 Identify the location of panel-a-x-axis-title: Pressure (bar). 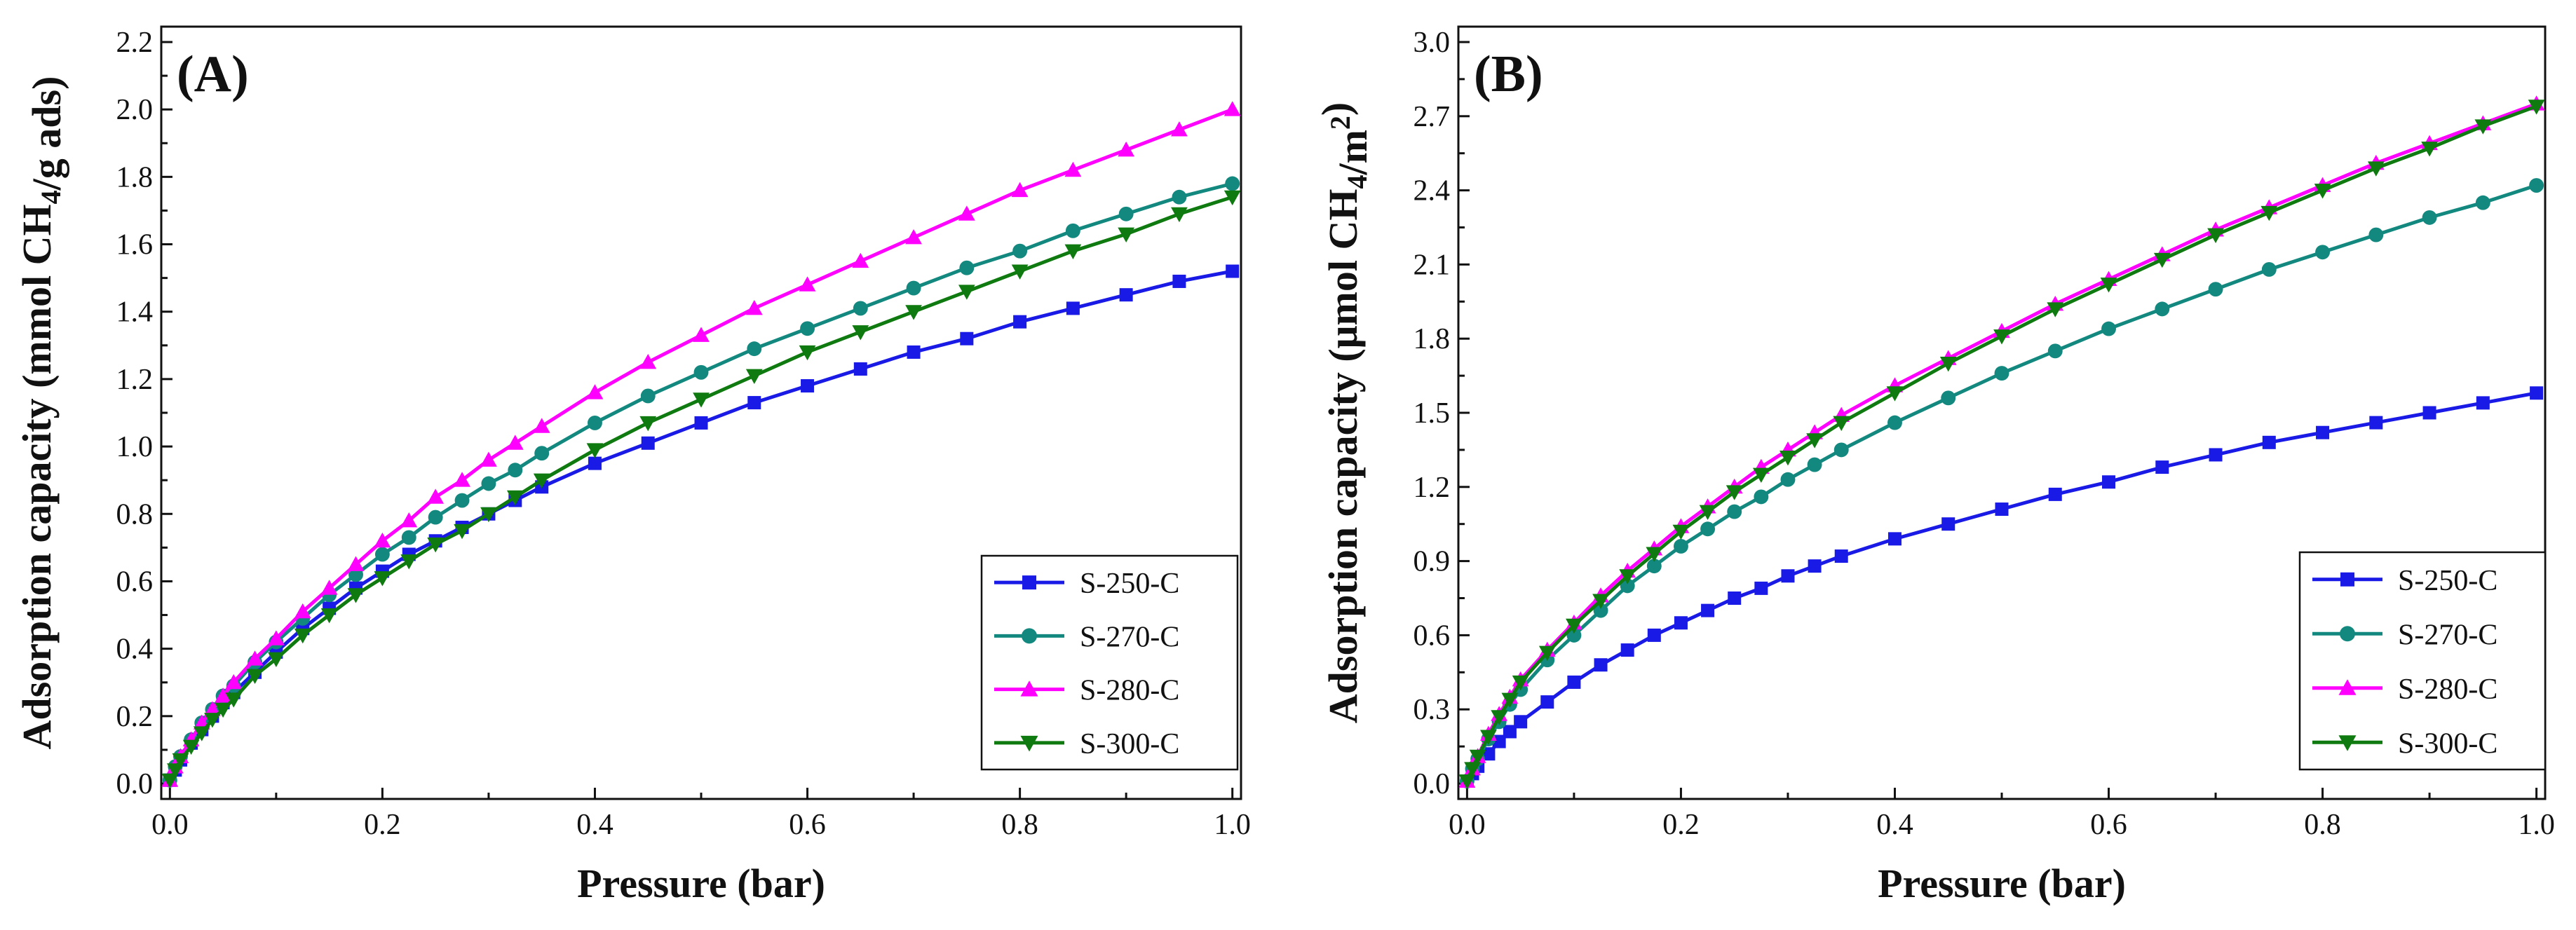
(701, 884).